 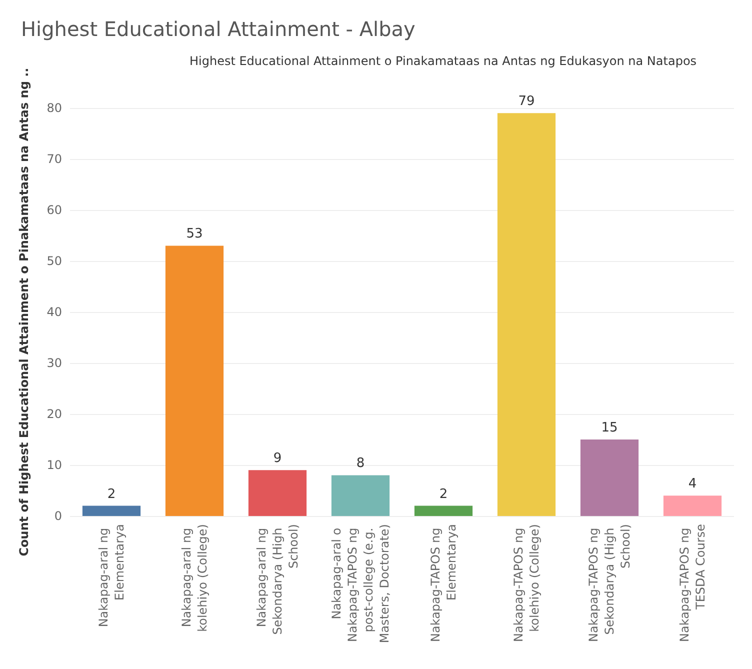 I want to click on x-tick-label: Nakapag-aral ng kolehiyo (College), so click(x=195, y=578).